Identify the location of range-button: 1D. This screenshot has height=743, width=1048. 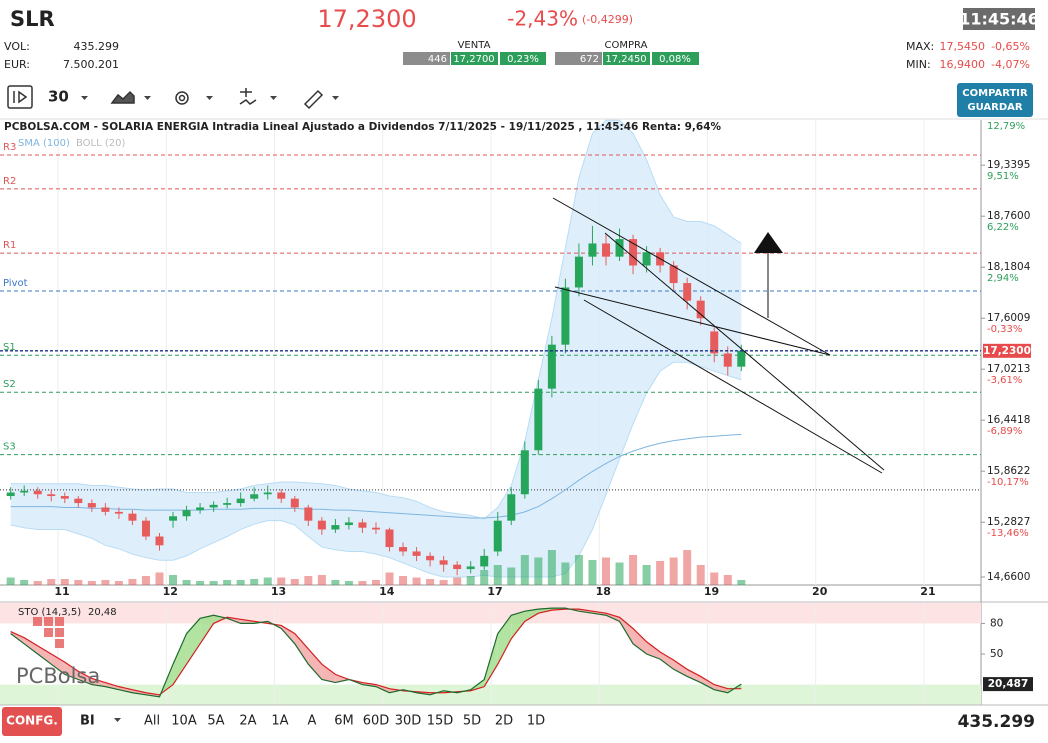
(536, 721).